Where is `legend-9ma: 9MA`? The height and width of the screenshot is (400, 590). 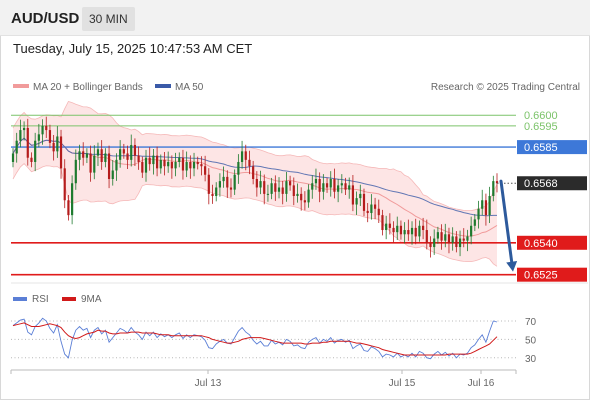
legend-9ma: 9MA is located at coordinates (82, 299).